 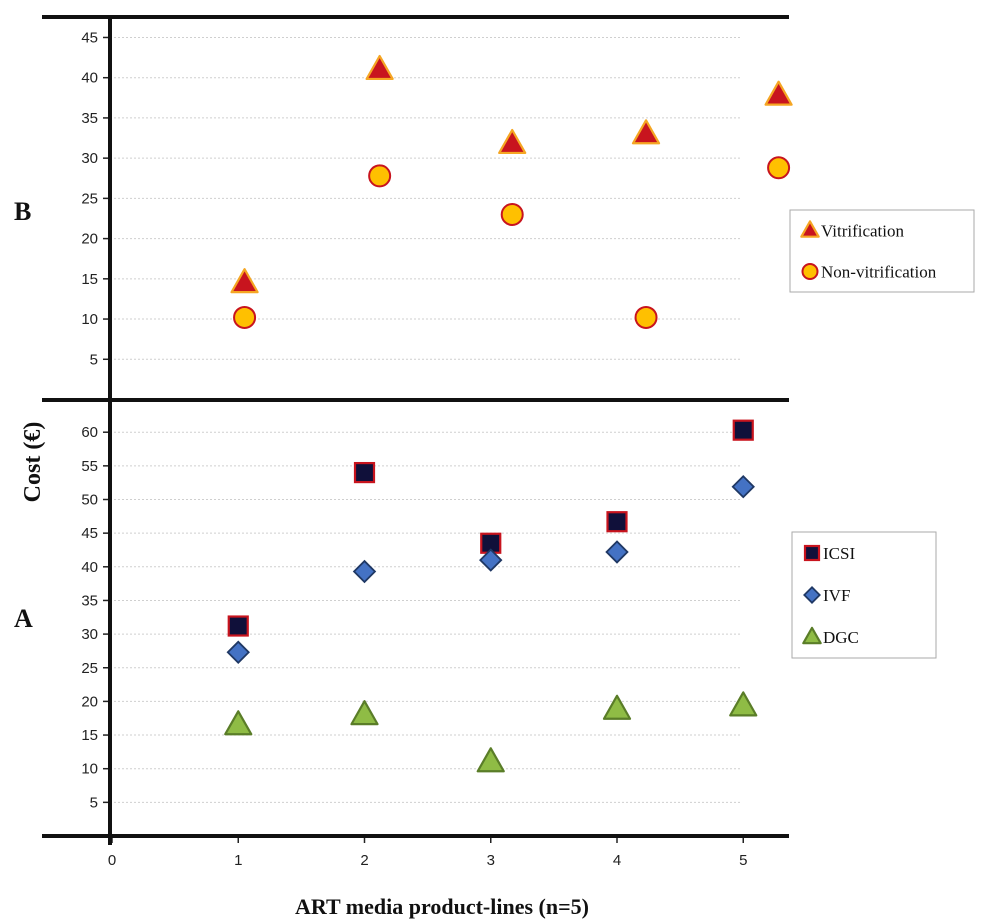 I want to click on legend-marker-a-icsi, so click(x=812, y=553).